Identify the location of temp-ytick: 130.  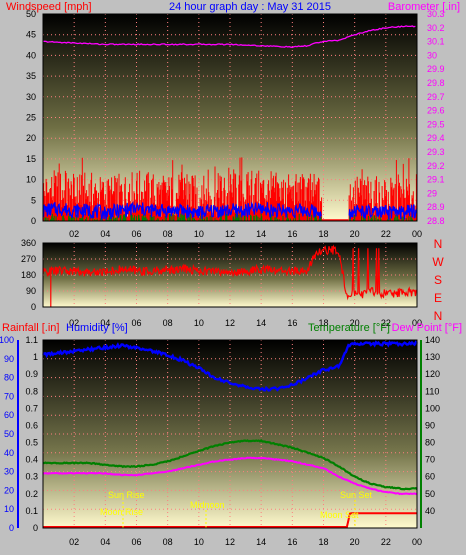
(432, 357).